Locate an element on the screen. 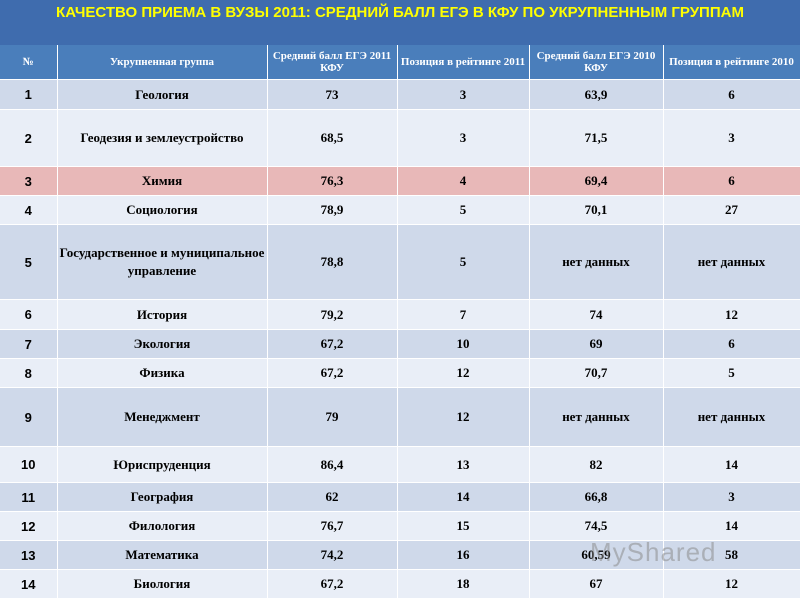  table-row: 6 История 79,2 7 74 12 is located at coordinates (400, 314).